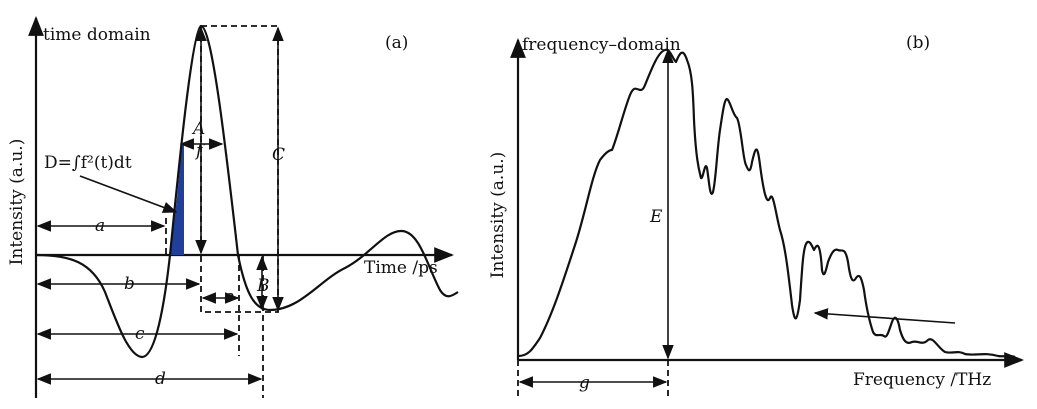 This screenshot has width=1037, height=409. Describe the element at coordinates (199, 151) in the screenshot. I see `label-f: f` at that location.